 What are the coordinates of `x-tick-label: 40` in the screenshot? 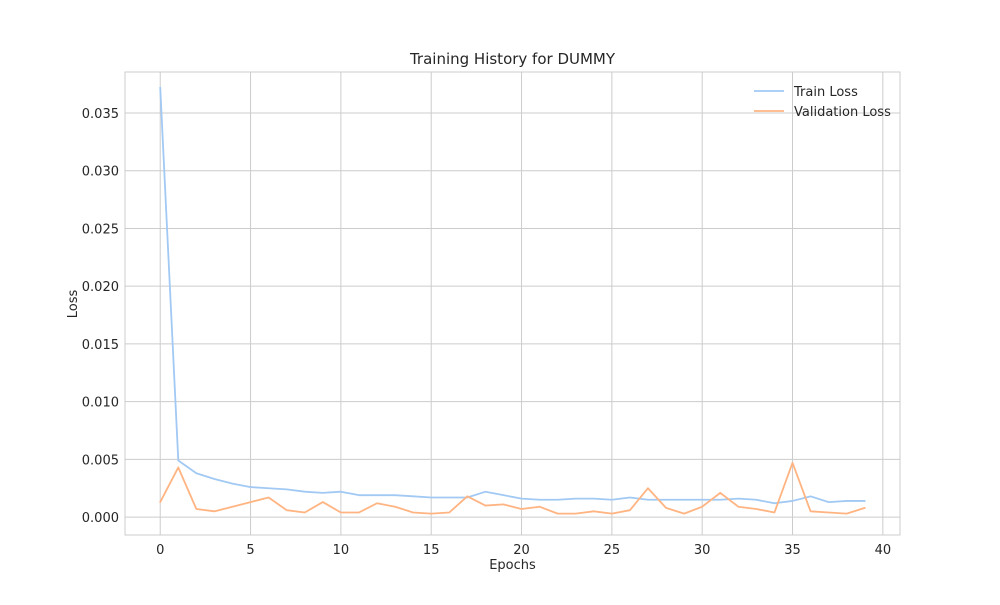 It's located at (883, 550).